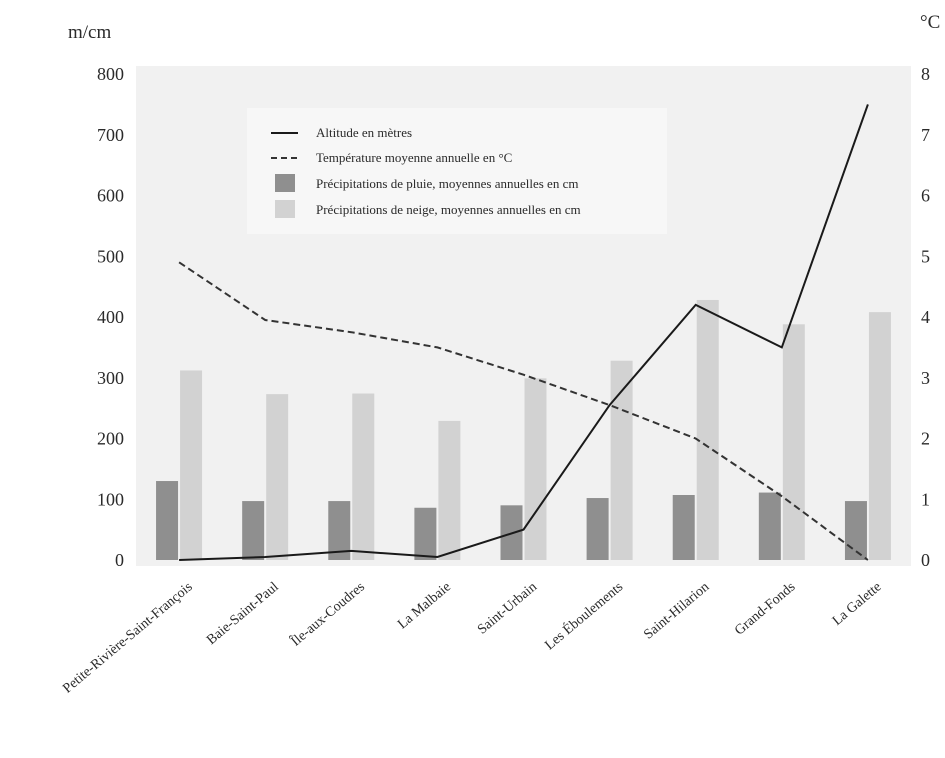 Image resolution: width=945 pixels, height=758 pixels. What do you see at coordinates (110, 135) in the screenshot?
I see `left-tick-label: 700` at bounding box center [110, 135].